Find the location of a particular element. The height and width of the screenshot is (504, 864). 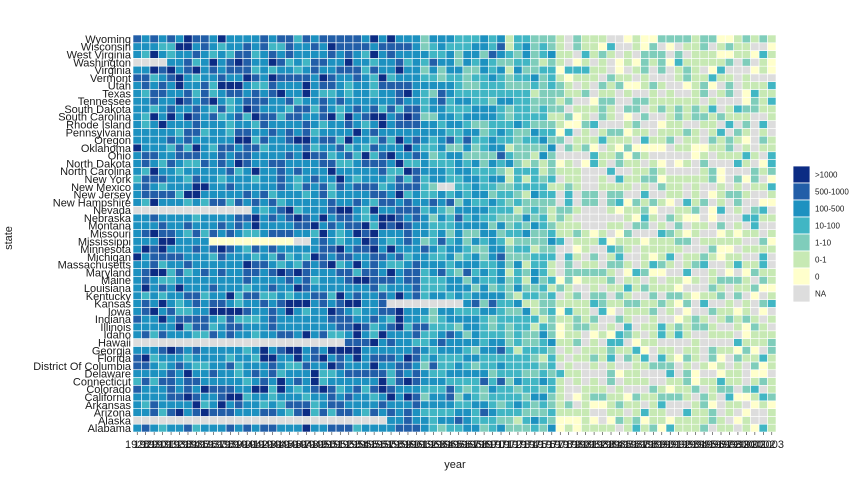

x-tick-label: 1928 is located at coordinates (137, 445).